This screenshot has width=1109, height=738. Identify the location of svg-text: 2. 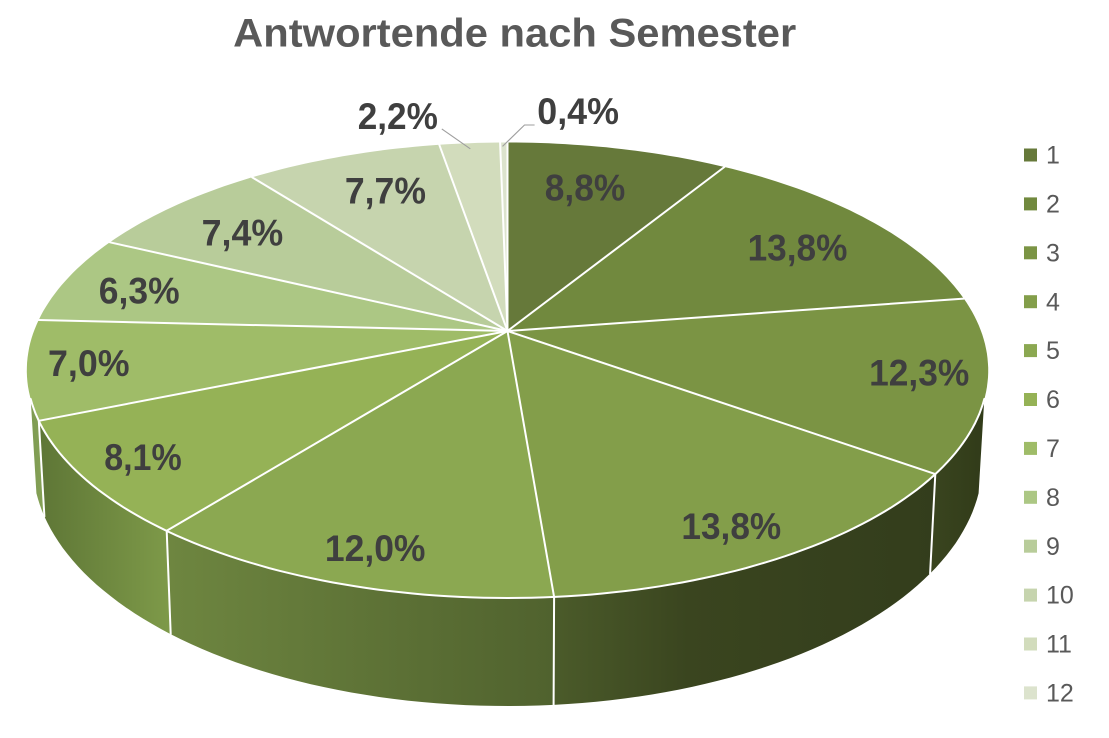
(1053, 205).